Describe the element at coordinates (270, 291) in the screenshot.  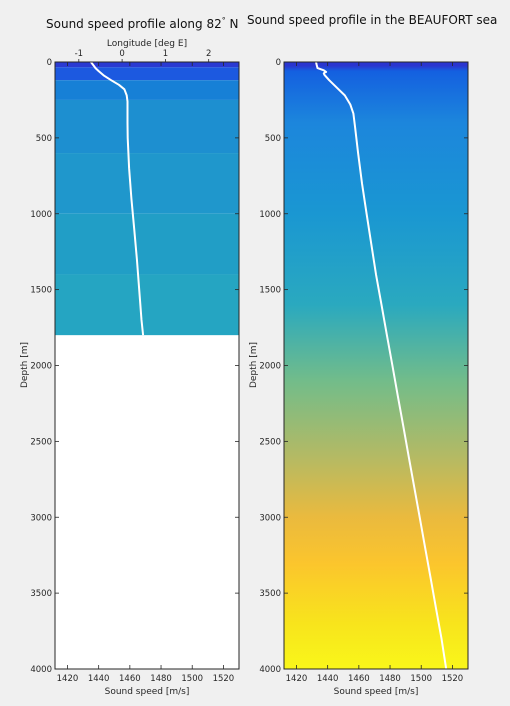
I see `right-y-tick-label: 1500` at that location.